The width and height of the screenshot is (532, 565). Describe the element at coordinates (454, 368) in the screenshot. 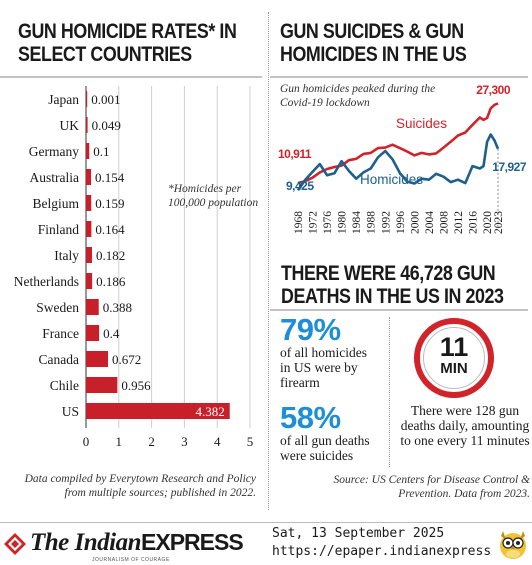

I see `clock-minutes-unit: MIN` at that location.